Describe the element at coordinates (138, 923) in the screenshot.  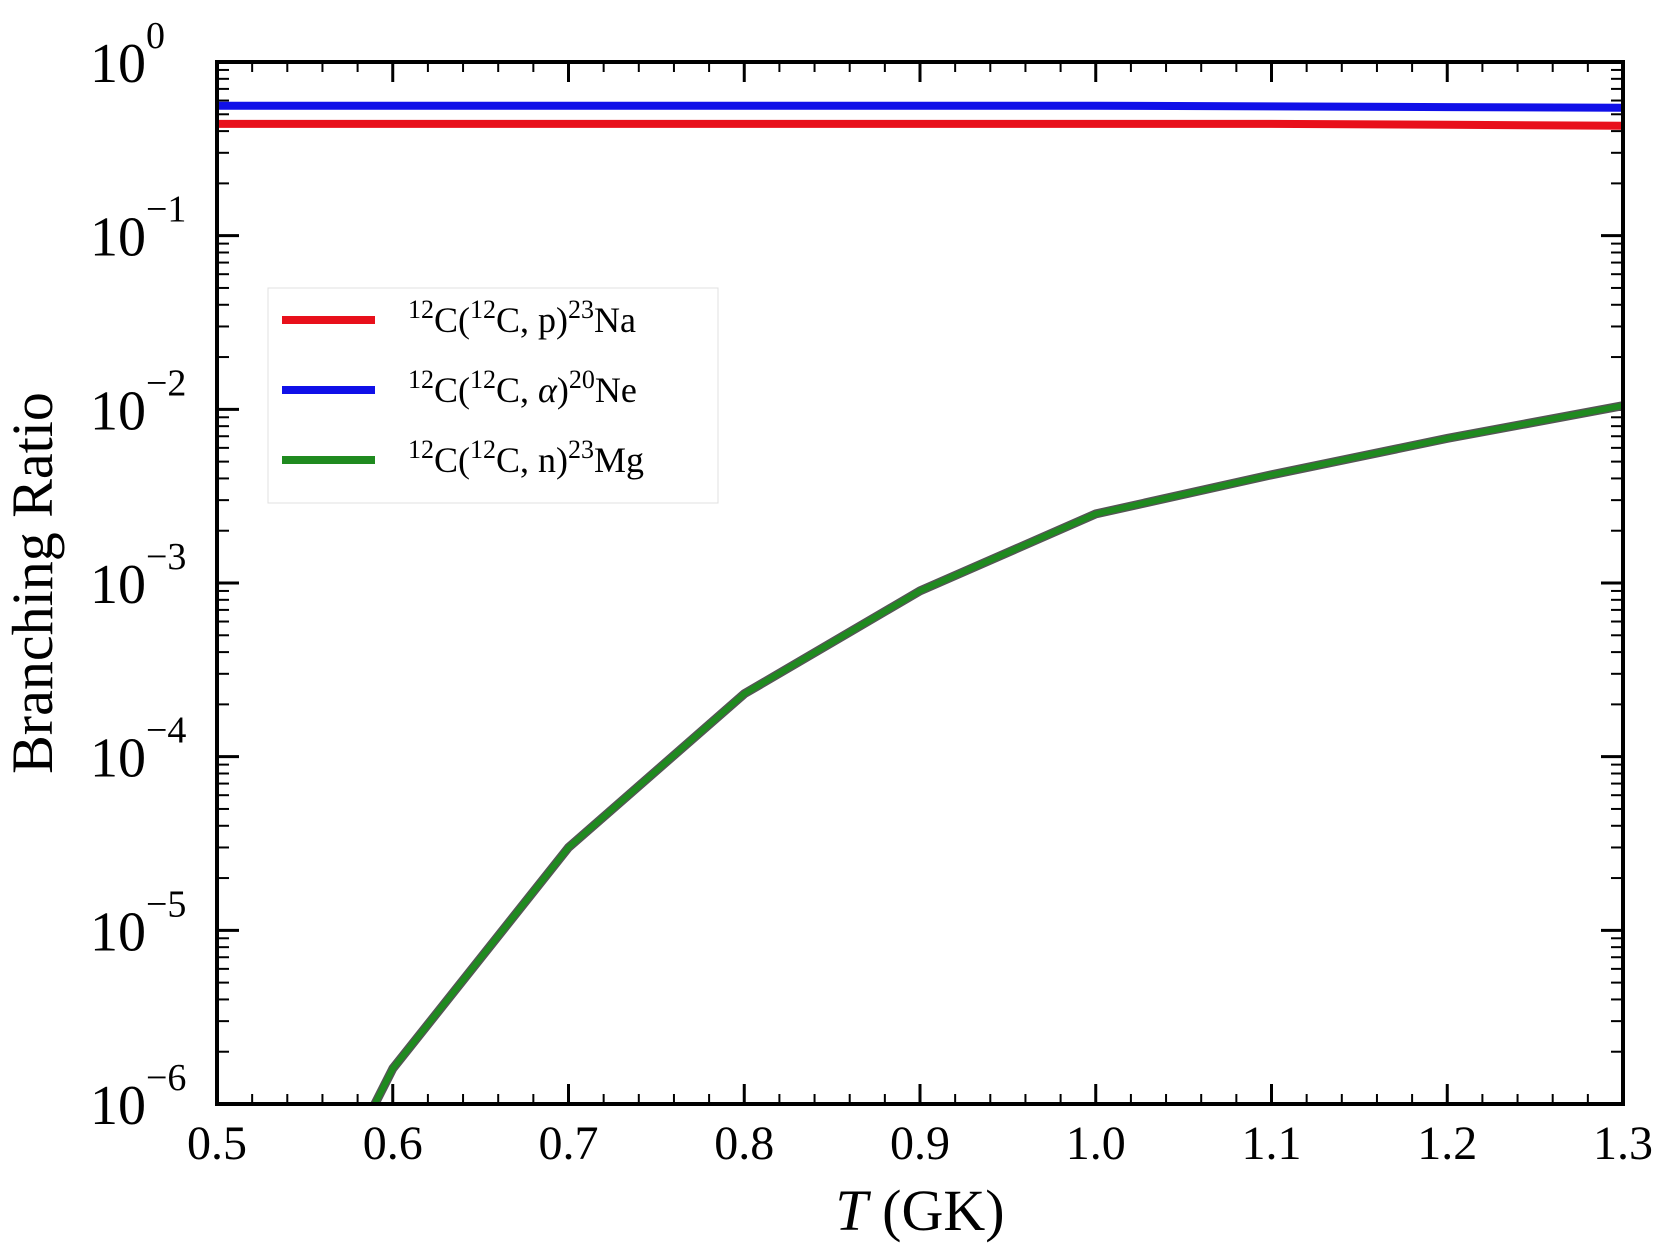
I see `y-tick-label: 10⁻⁵` at that location.